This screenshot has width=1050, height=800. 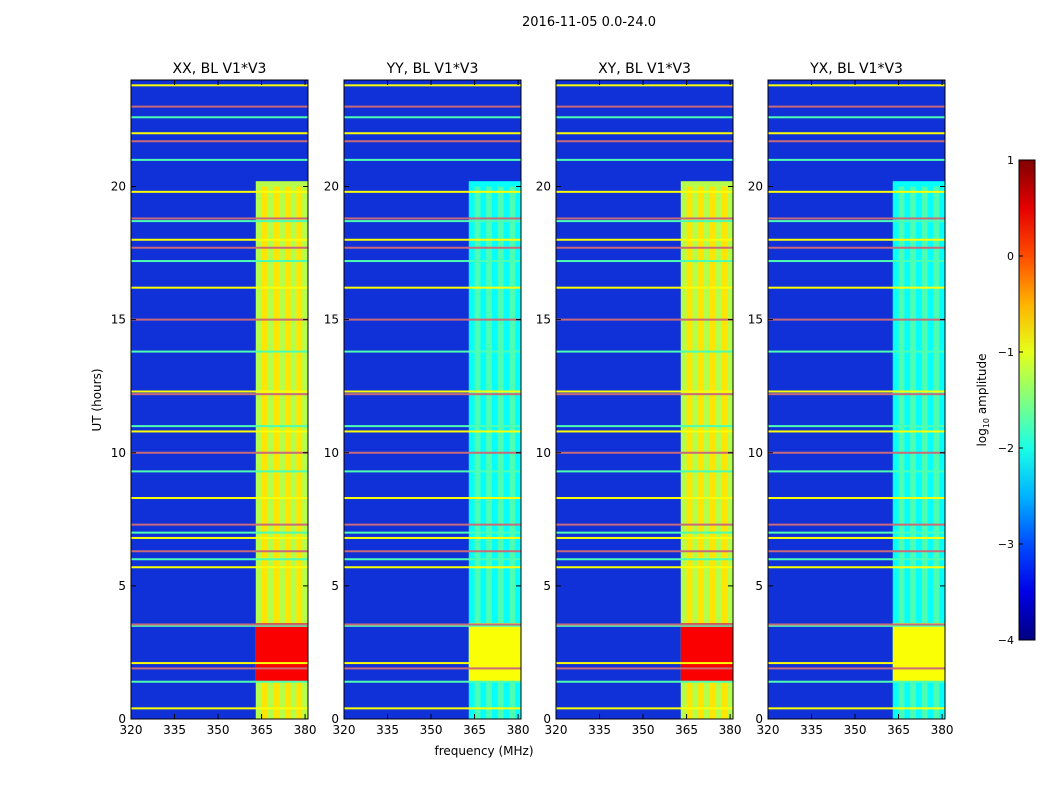 What do you see at coordinates (220, 69) in the screenshot?
I see `panel-title: XX, BL V1*V3` at bounding box center [220, 69].